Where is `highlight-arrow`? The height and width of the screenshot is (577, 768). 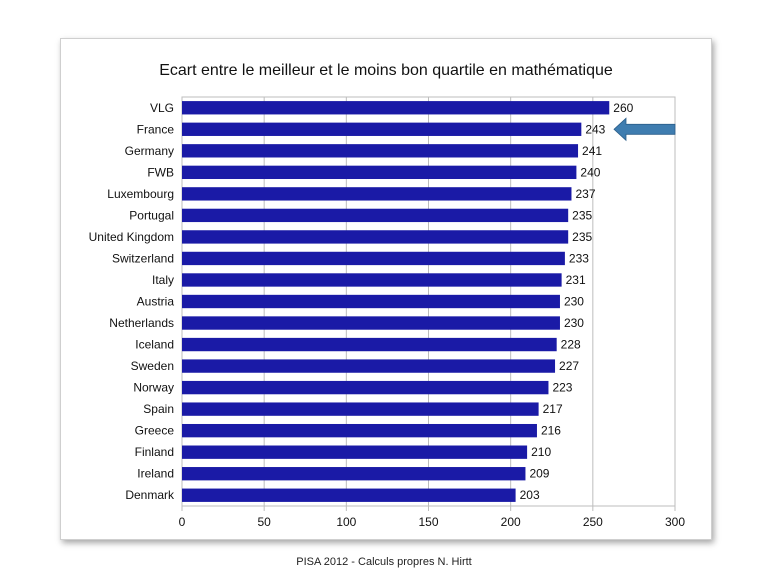
highlight-arrow is located at coordinates (644, 129).